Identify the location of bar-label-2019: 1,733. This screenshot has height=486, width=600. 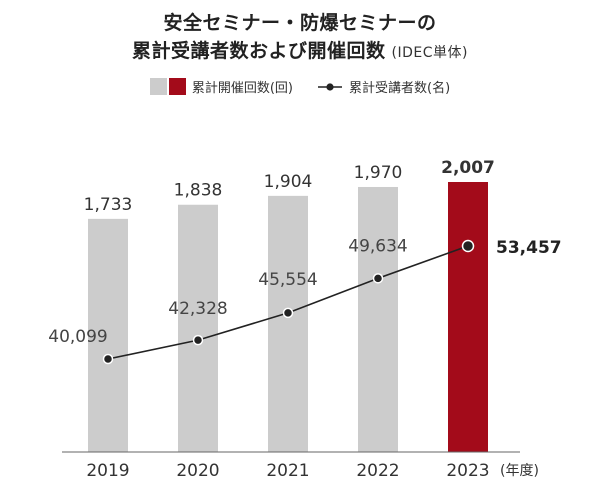
(108, 205).